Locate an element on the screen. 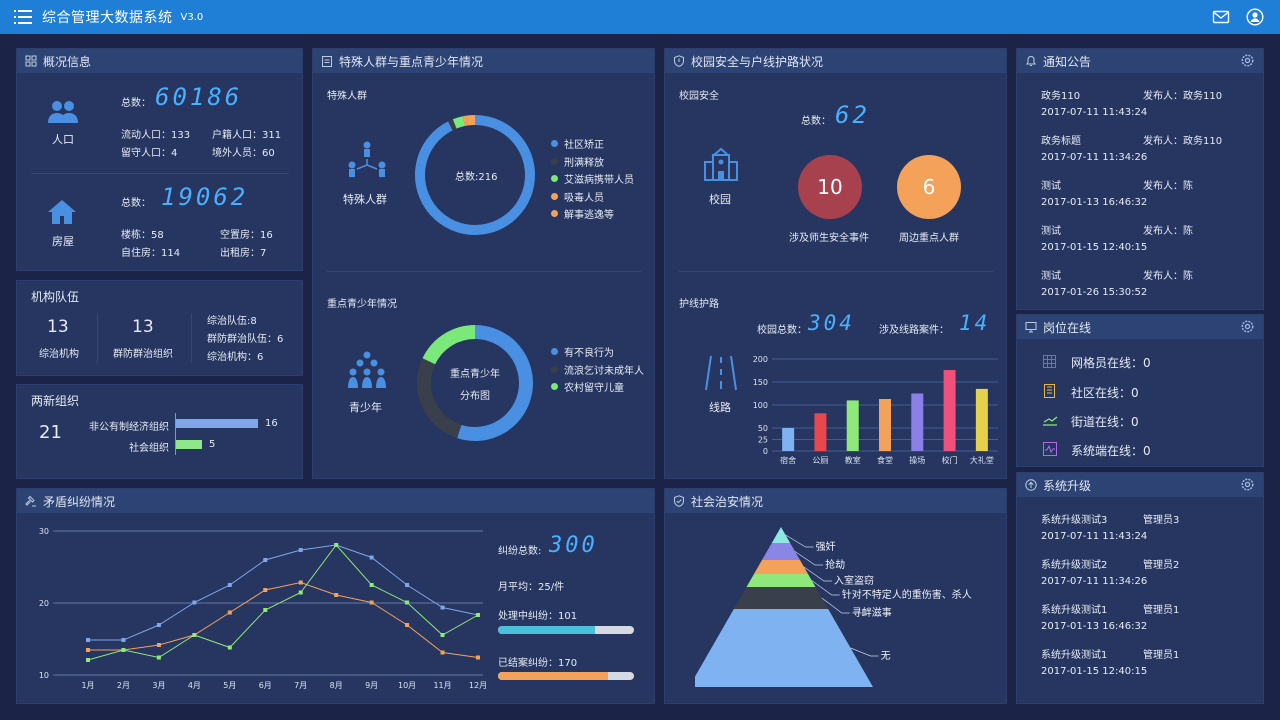 The image size is (1280, 720). road-heading: 护线护路 is located at coordinates (699, 304).